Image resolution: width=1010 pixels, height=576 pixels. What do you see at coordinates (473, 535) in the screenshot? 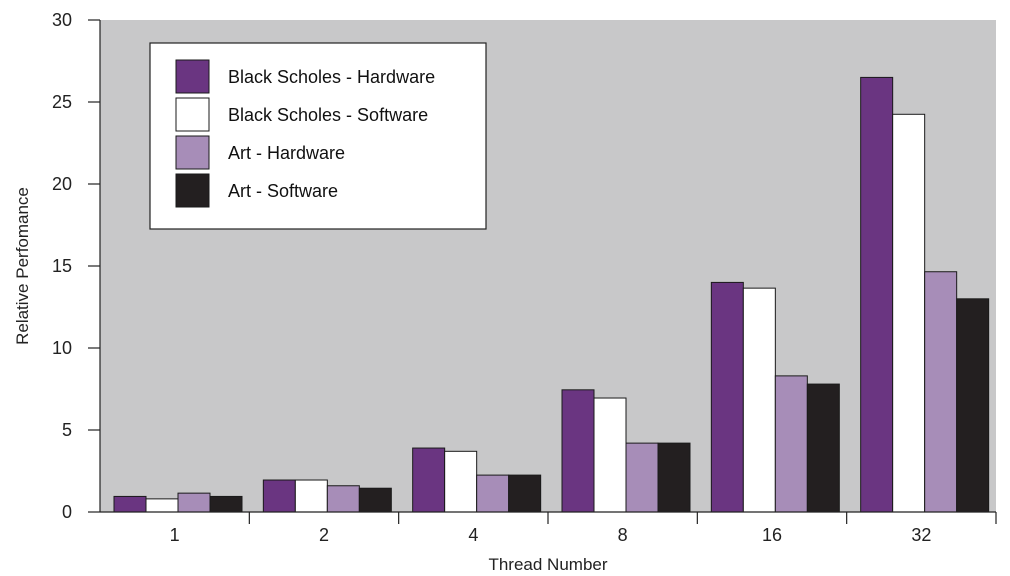
I see `x-tick-label: 4` at bounding box center [473, 535].